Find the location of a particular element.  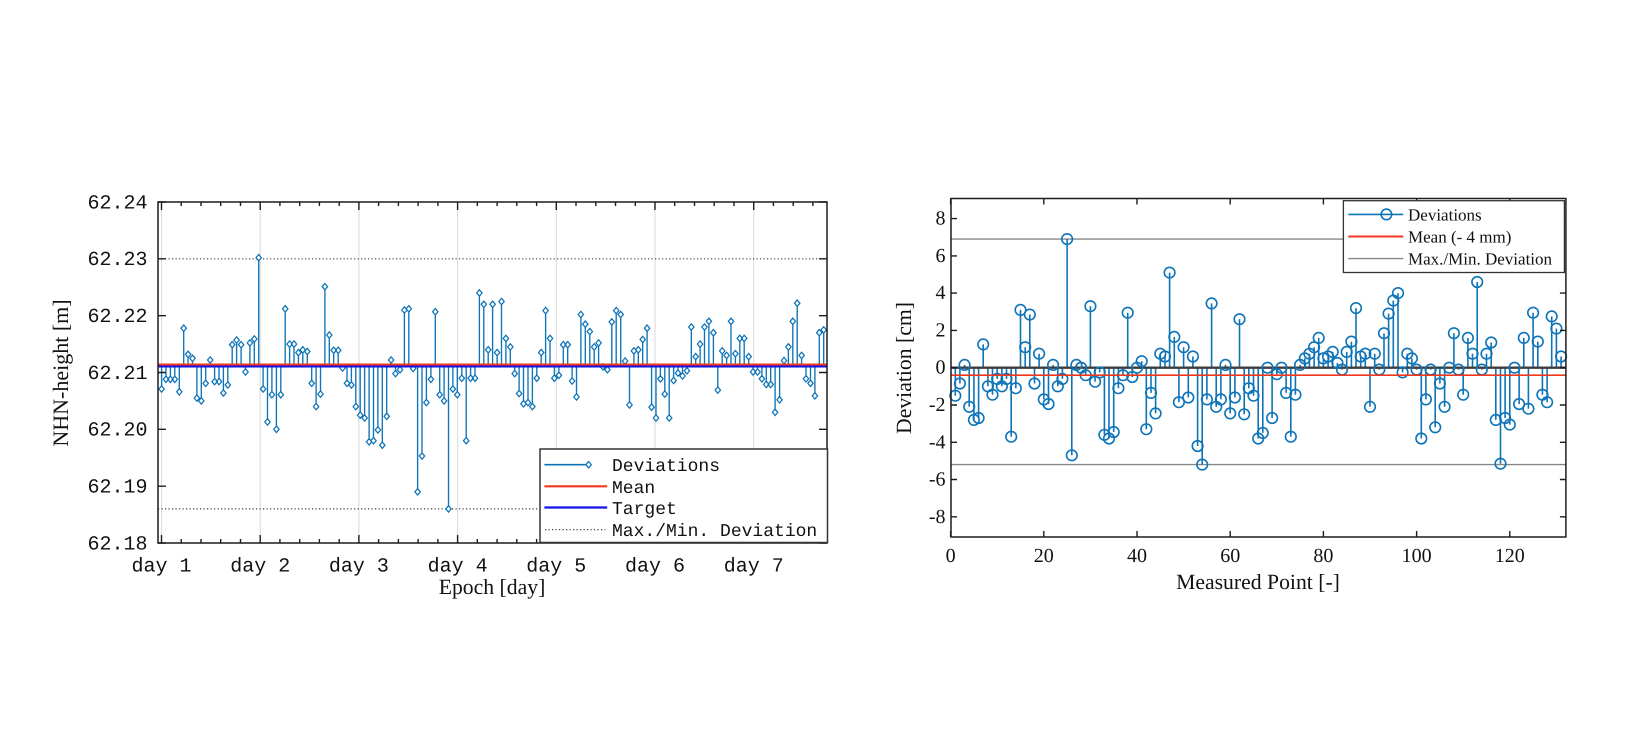

svg-text: 62.21 is located at coordinates (117, 374).